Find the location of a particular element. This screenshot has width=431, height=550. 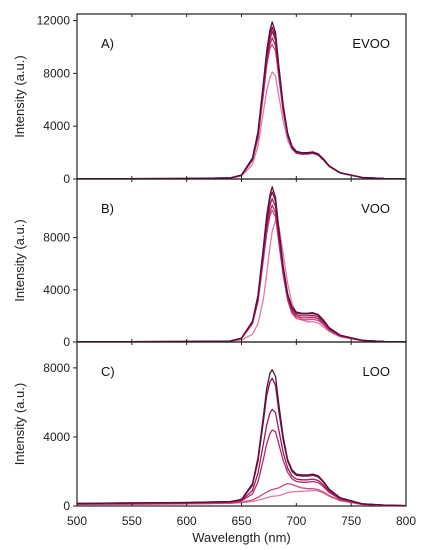

panel-name: LOO is located at coordinates (376, 371).